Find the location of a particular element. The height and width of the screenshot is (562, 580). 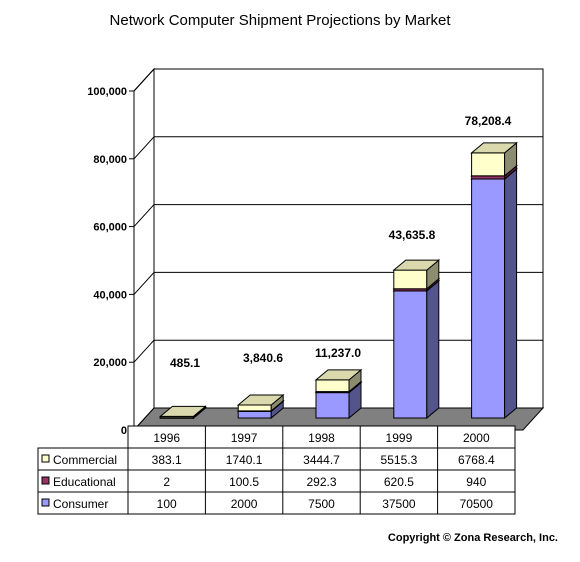

bar-top-commercial-1999 is located at coordinates (416, 265).